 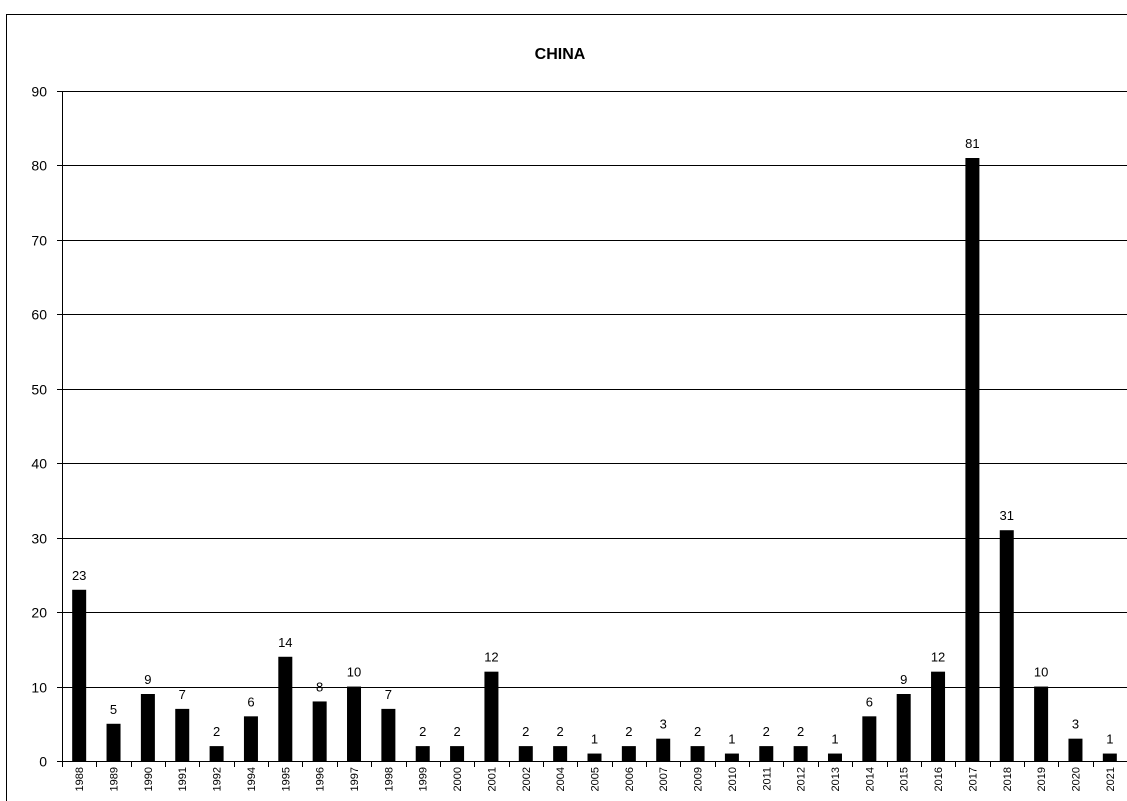 What do you see at coordinates (183, 779) in the screenshot?
I see `x-tick-label: 1991` at bounding box center [183, 779].